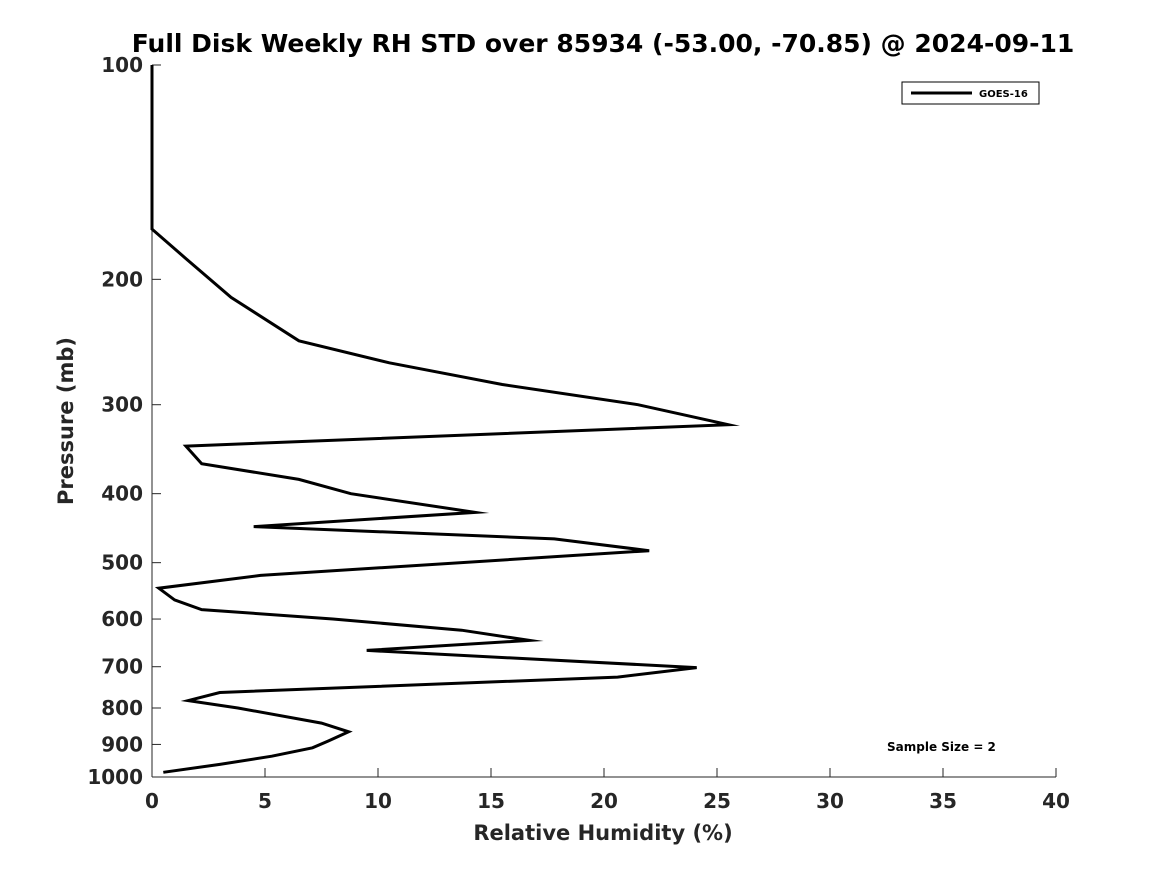 The height and width of the screenshot is (875, 1167). Describe the element at coordinates (66, 421) in the screenshot. I see `y-axis-label: Pressure (mb)` at that location.